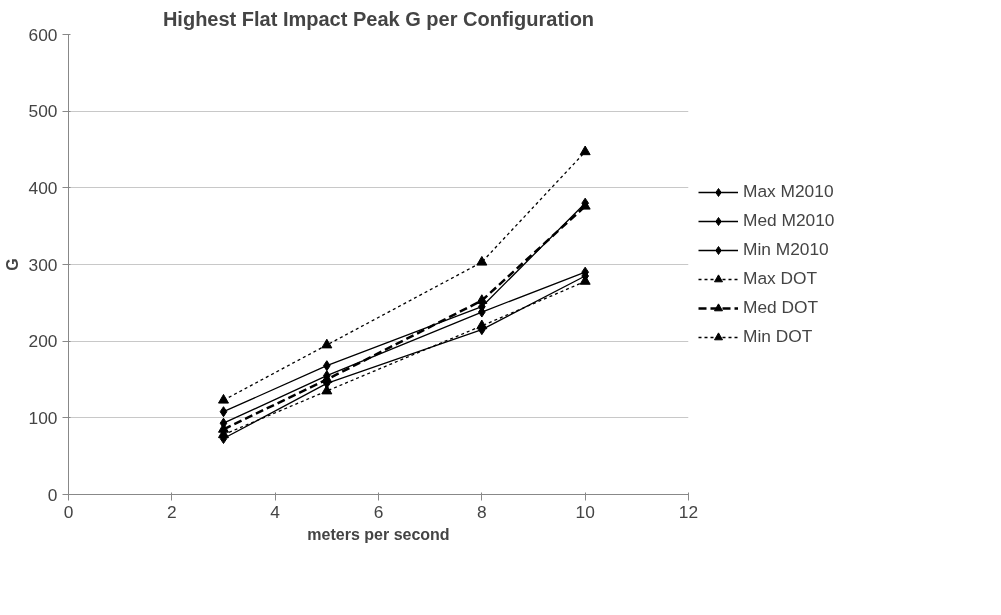 This screenshot has width=1001, height=615. What do you see at coordinates (482, 511) in the screenshot?
I see `x-tick-label: 8` at bounding box center [482, 511].